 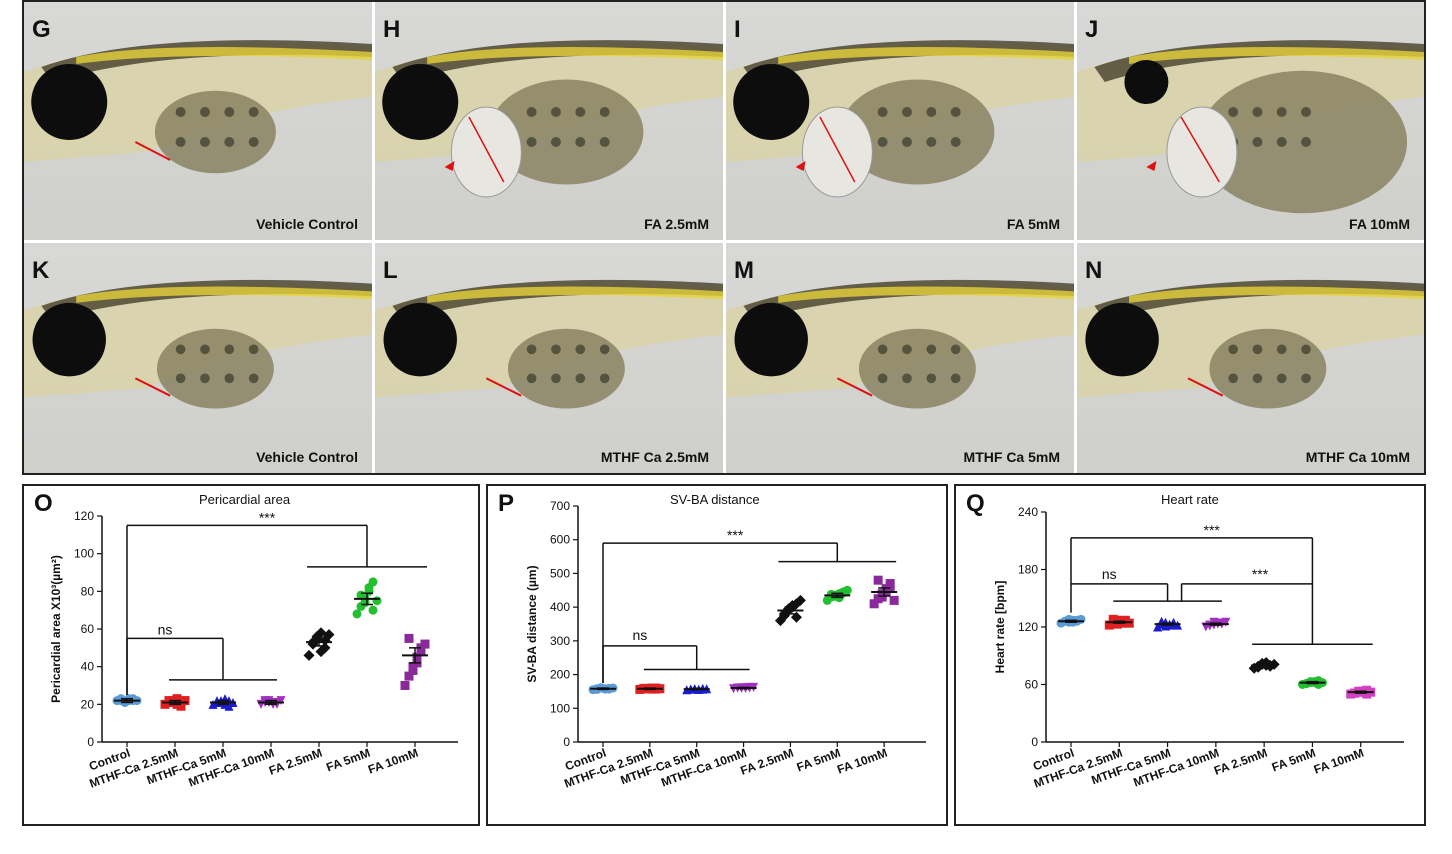 I want to click on y-tick-label: 40, so click(x=88, y=667).